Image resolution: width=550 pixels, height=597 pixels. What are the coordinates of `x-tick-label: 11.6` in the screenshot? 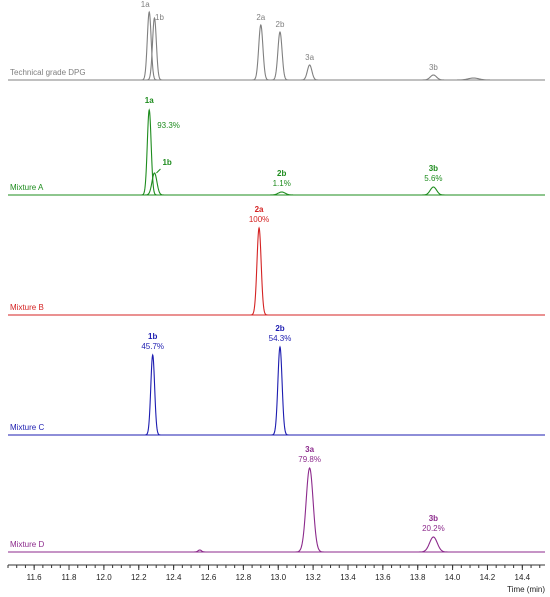 It's located at (35, 577).